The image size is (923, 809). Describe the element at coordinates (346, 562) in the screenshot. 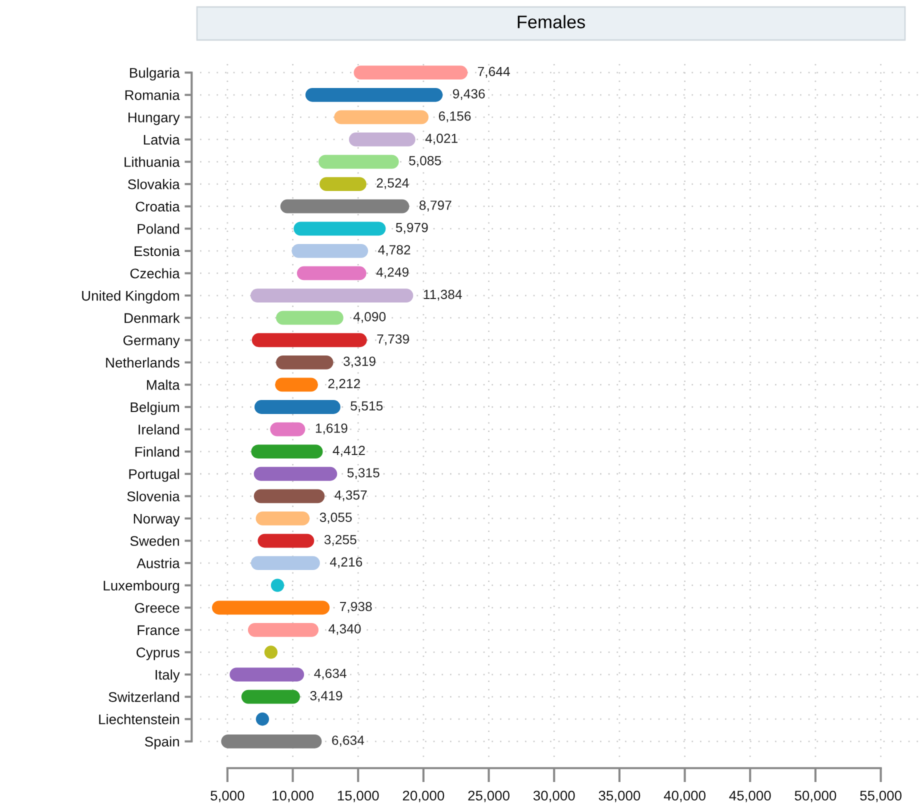

I see `data-label: 4,216` at that location.